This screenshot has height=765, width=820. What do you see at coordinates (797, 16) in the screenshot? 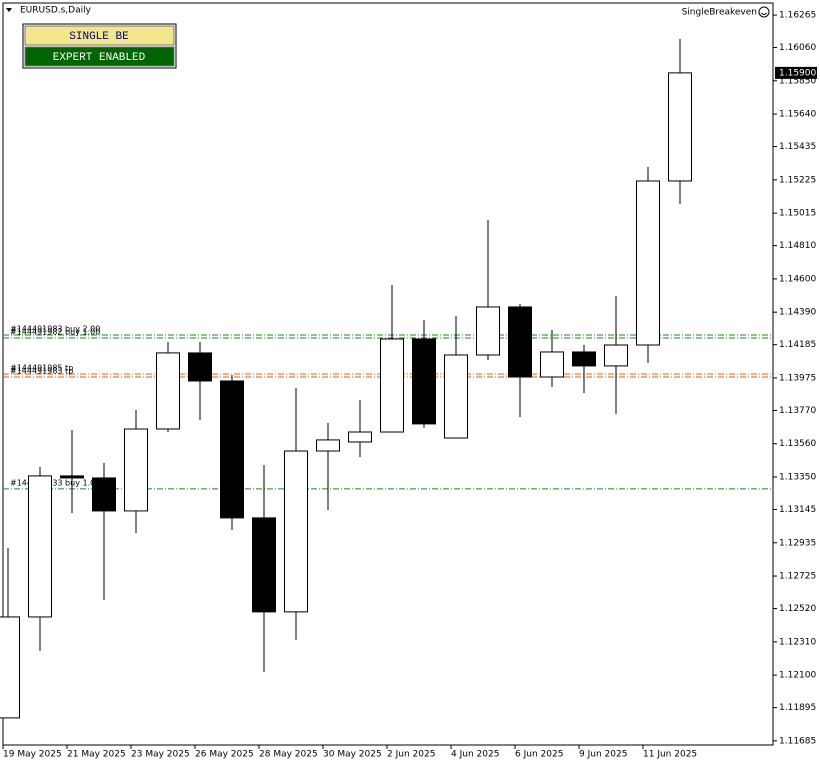
I see `y-tick-label: 1.16265` at bounding box center [797, 16].